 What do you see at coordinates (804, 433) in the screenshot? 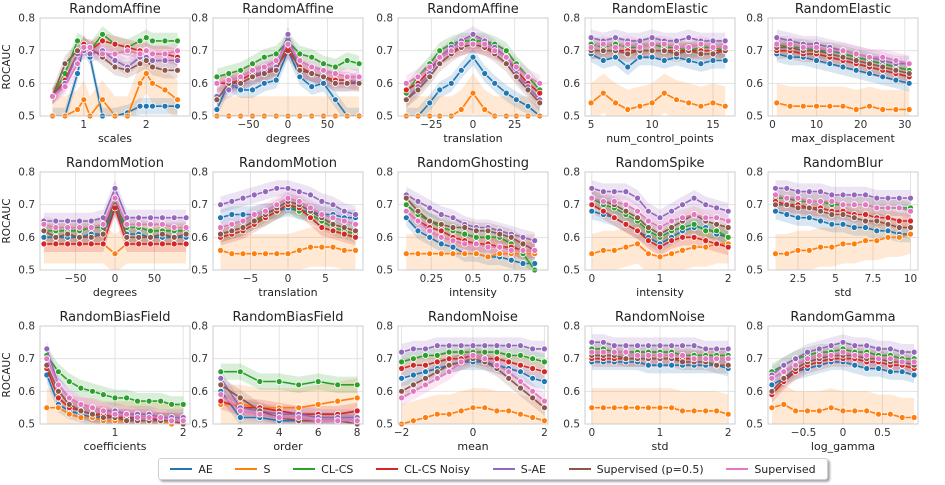
I see `x-tick-label: −0.5` at bounding box center [804, 433].